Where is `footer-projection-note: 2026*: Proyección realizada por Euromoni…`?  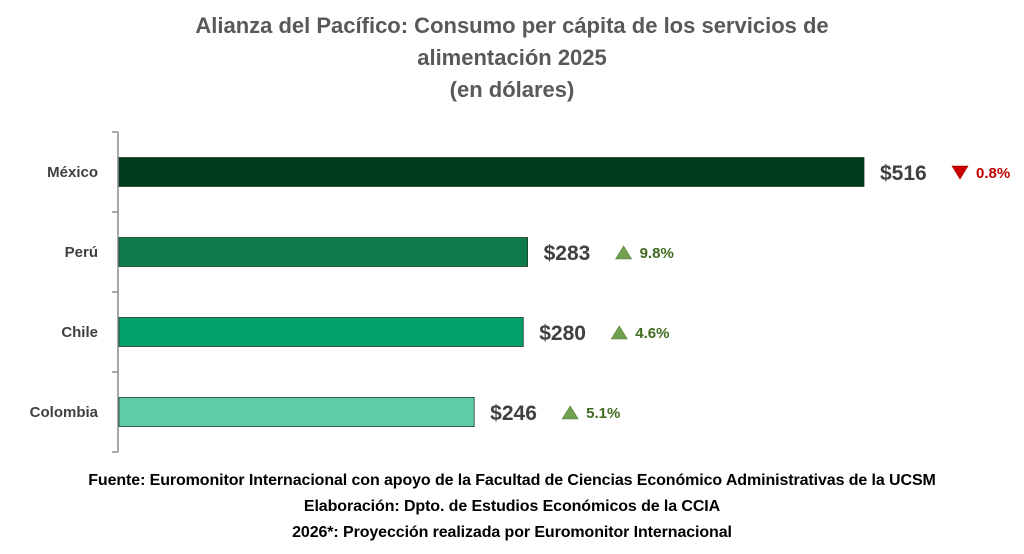 footer-projection-note: 2026*: Proyección realizada por Euromoni… is located at coordinates (512, 532).